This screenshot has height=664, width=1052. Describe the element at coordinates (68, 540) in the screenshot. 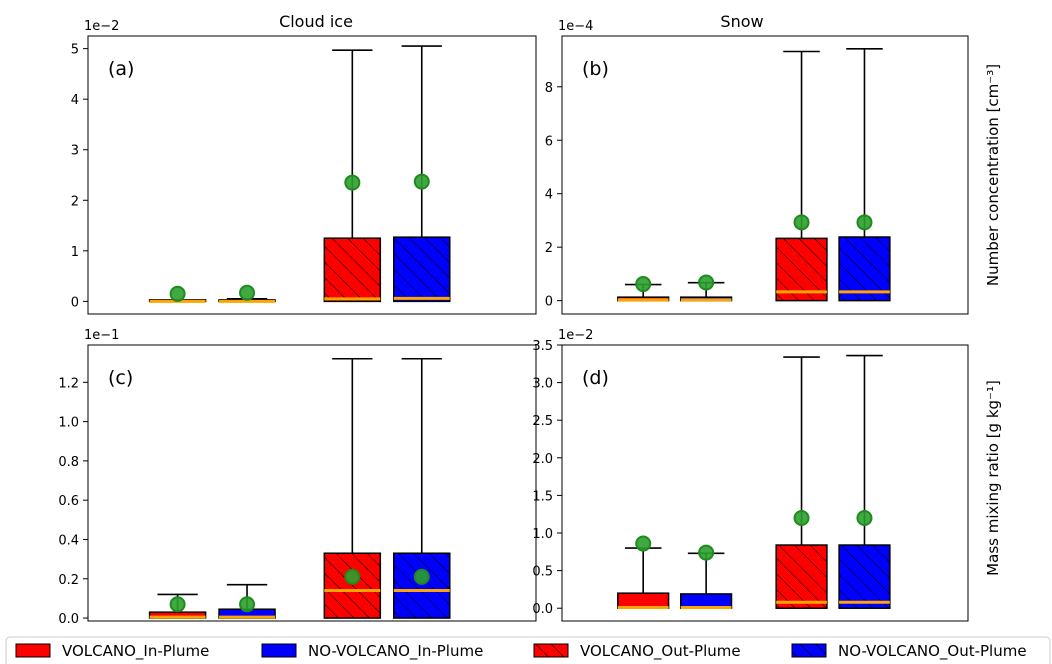

I see `y-tick-label: 0.4` at that location.